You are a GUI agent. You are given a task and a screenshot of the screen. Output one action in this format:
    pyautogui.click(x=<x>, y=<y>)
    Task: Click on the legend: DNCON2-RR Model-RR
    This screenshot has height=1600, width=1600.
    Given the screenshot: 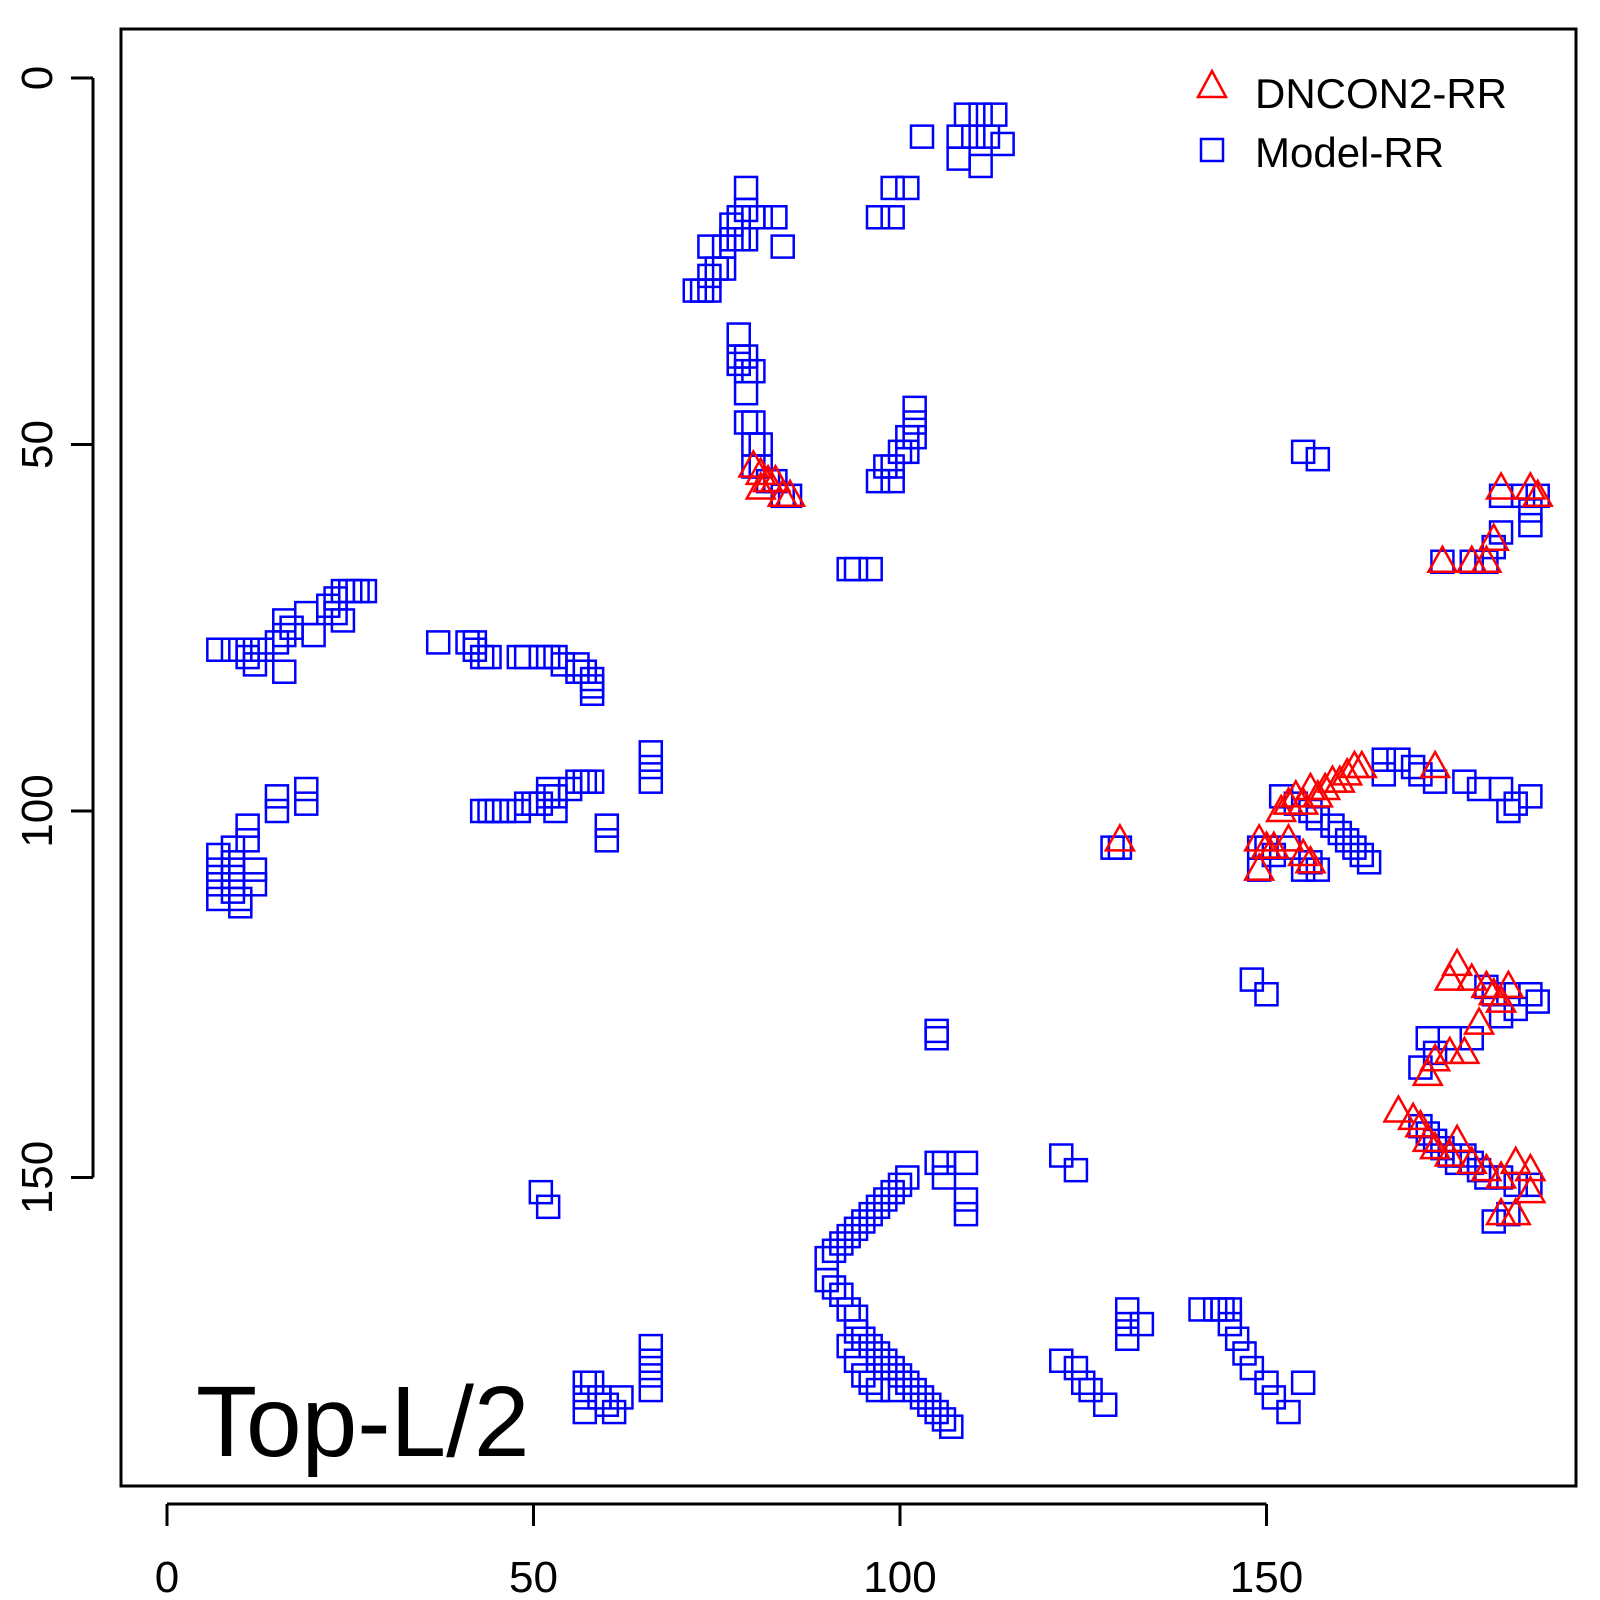 What is the action you would take?
    pyautogui.click(x=1351, y=122)
    